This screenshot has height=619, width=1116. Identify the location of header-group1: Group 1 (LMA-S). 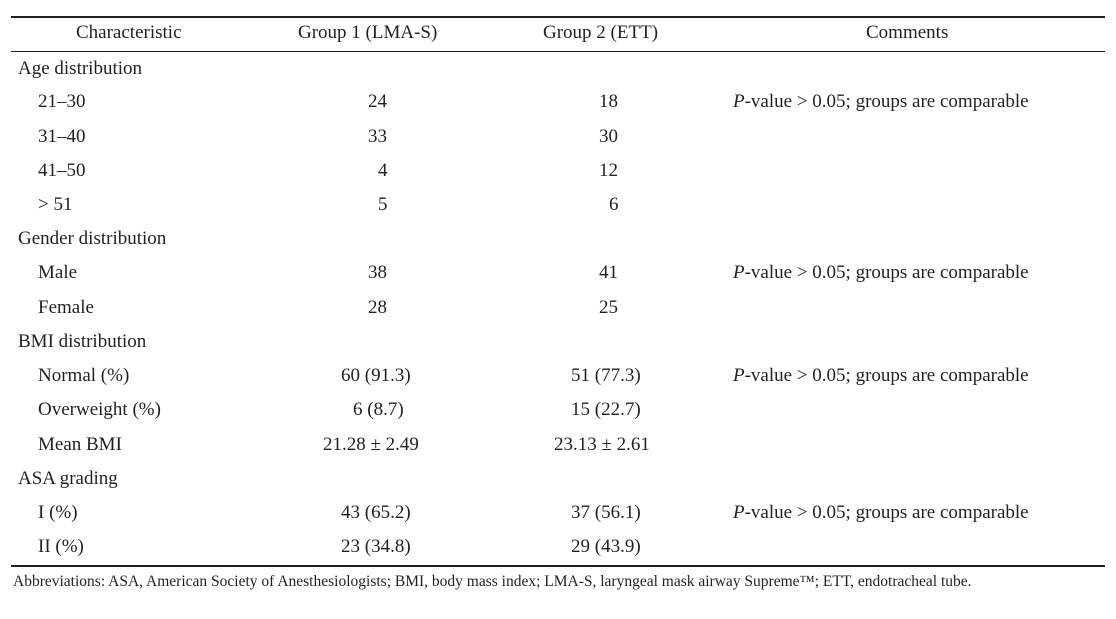
(368, 32).